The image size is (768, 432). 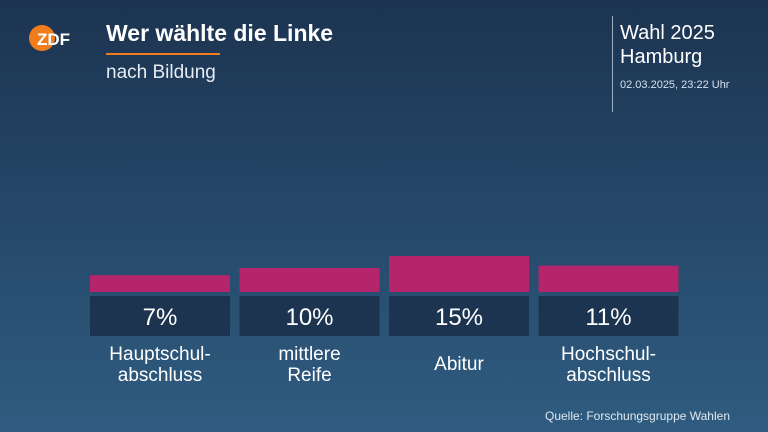 I want to click on zdf-logo: ZDF, so click(x=49, y=38).